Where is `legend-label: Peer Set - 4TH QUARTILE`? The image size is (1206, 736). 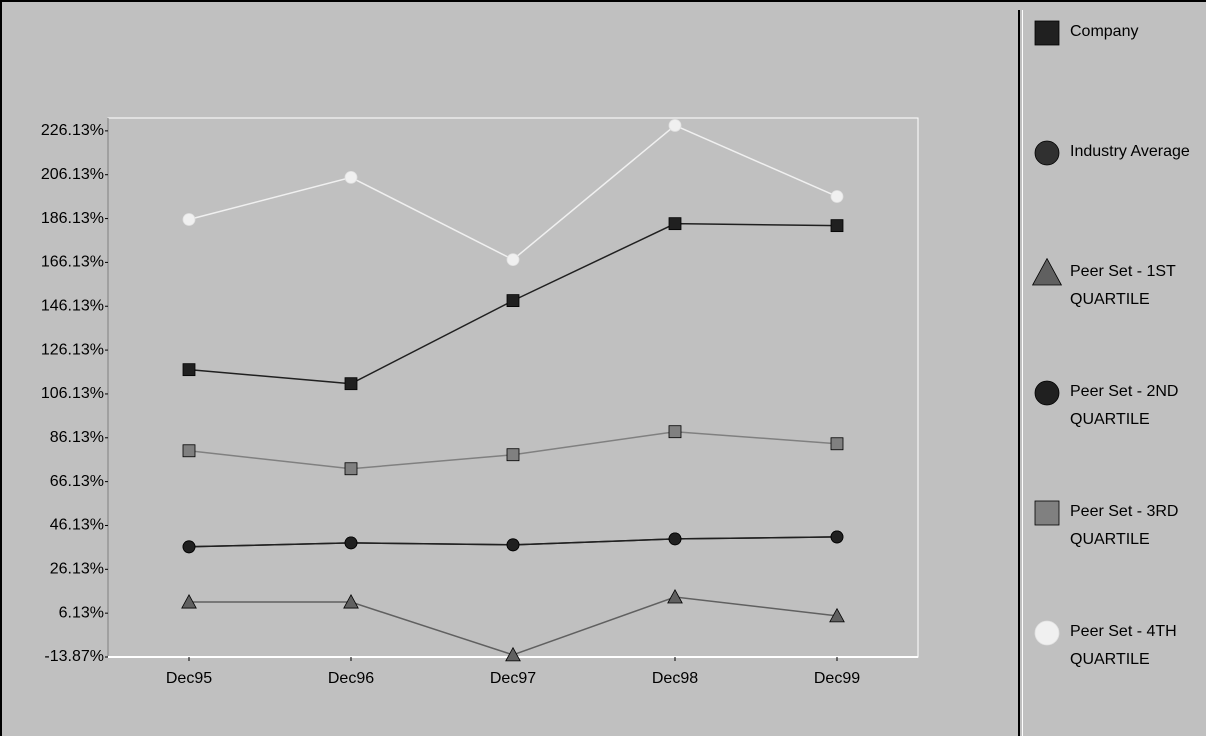 legend-label: Peer Set - 4TH QUARTILE is located at coordinates (1123, 645).